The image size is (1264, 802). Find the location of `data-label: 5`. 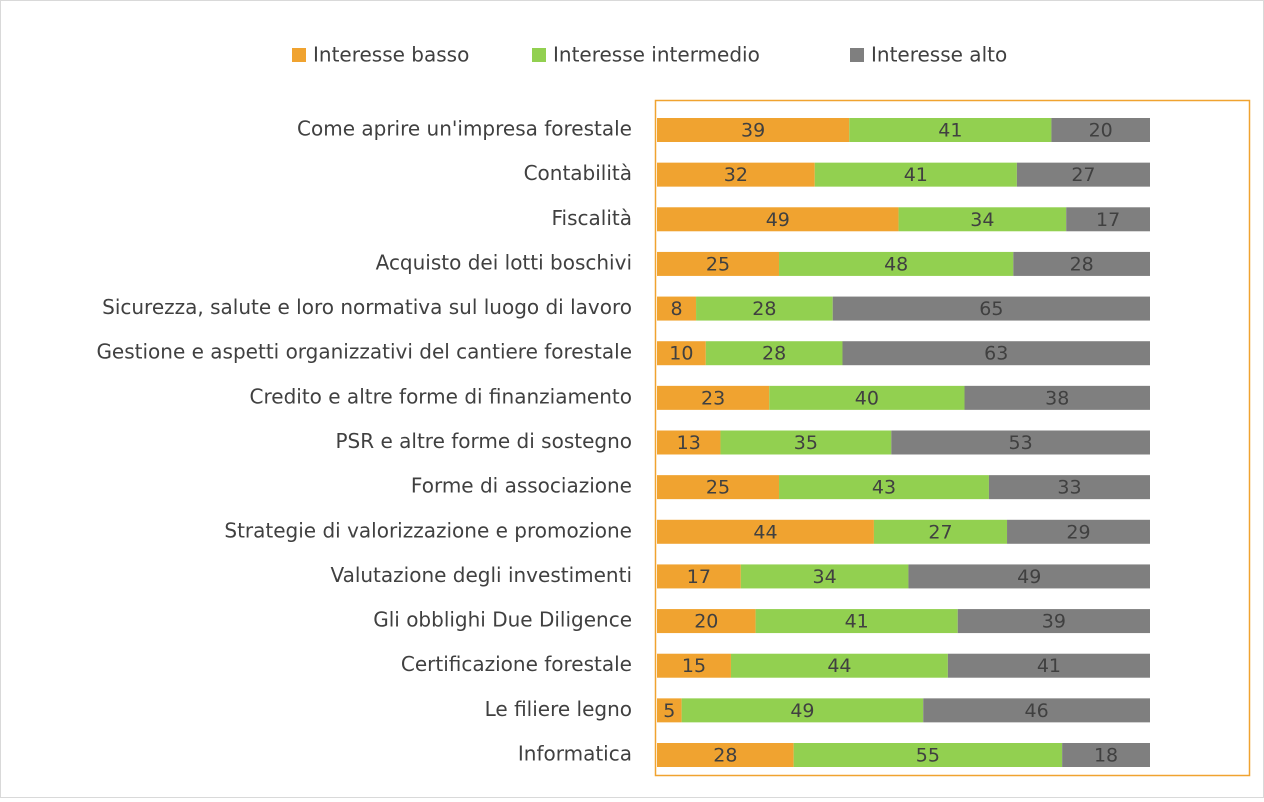

data-label: 5 is located at coordinates (669, 711).